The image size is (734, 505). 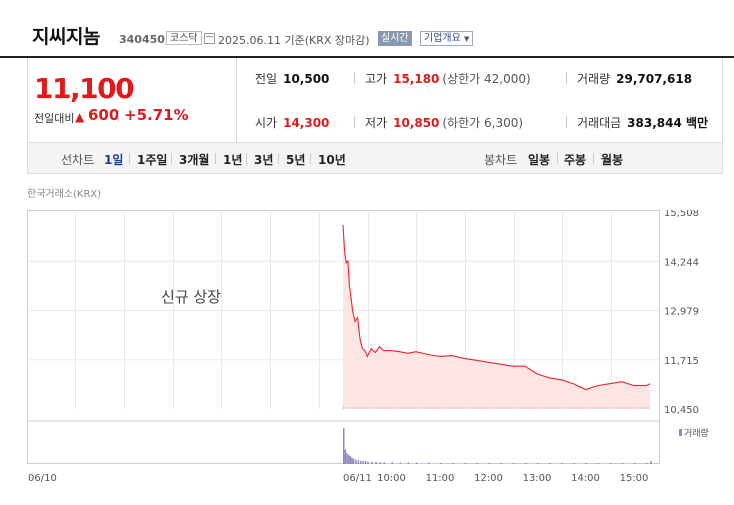 What do you see at coordinates (152, 160) in the screenshot?
I see `period-1w: 1주일` at bounding box center [152, 160].